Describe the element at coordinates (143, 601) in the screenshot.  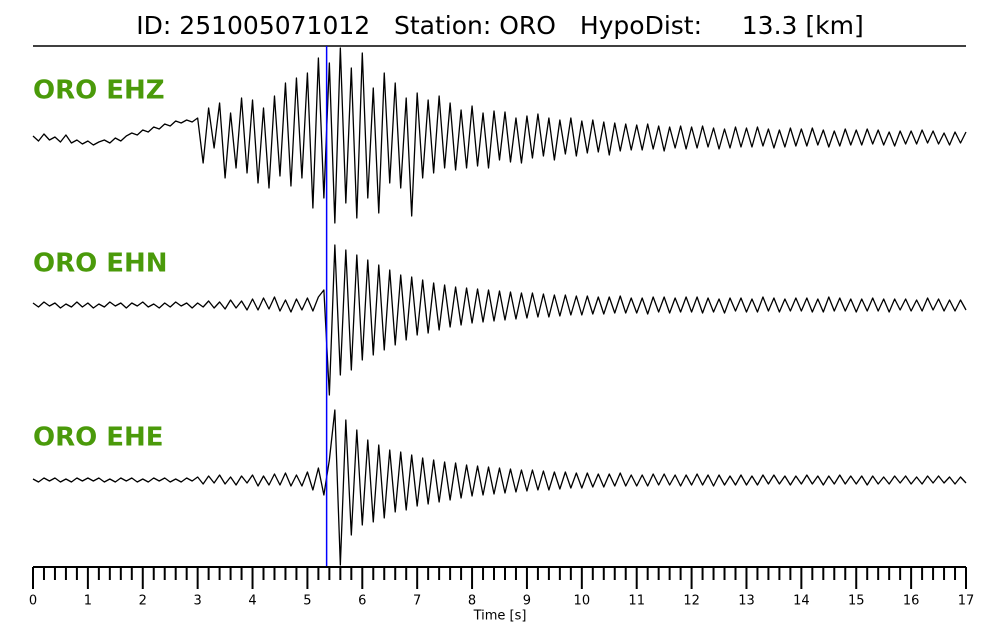
I see `x-tick-label: 2` at that location.